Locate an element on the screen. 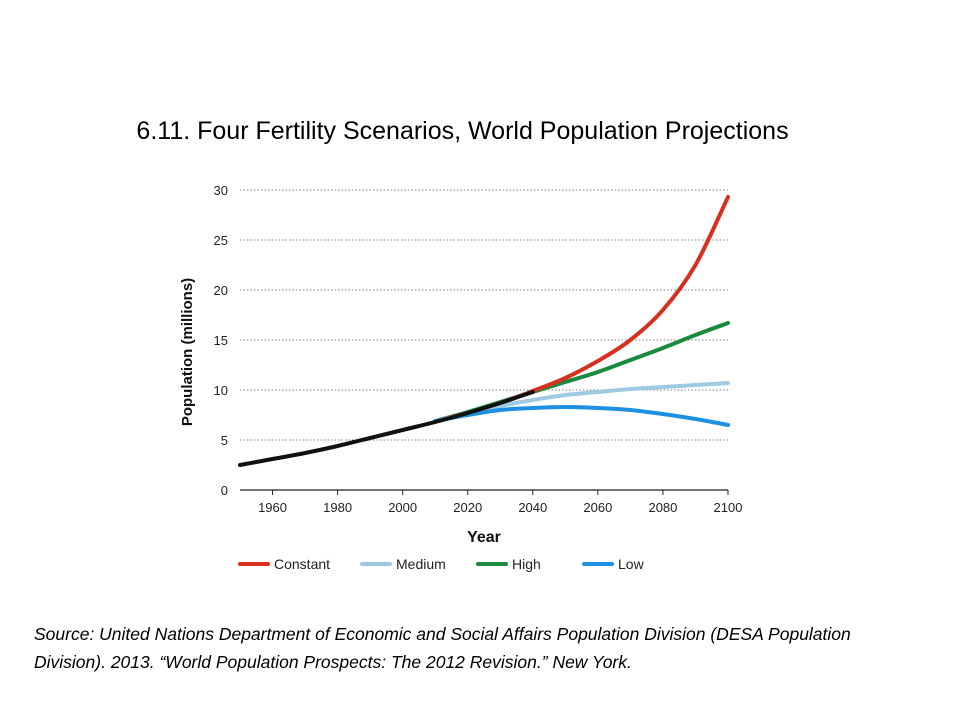 The image size is (960, 720). x-tick-label: 2080 is located at coordinates (662, 507).